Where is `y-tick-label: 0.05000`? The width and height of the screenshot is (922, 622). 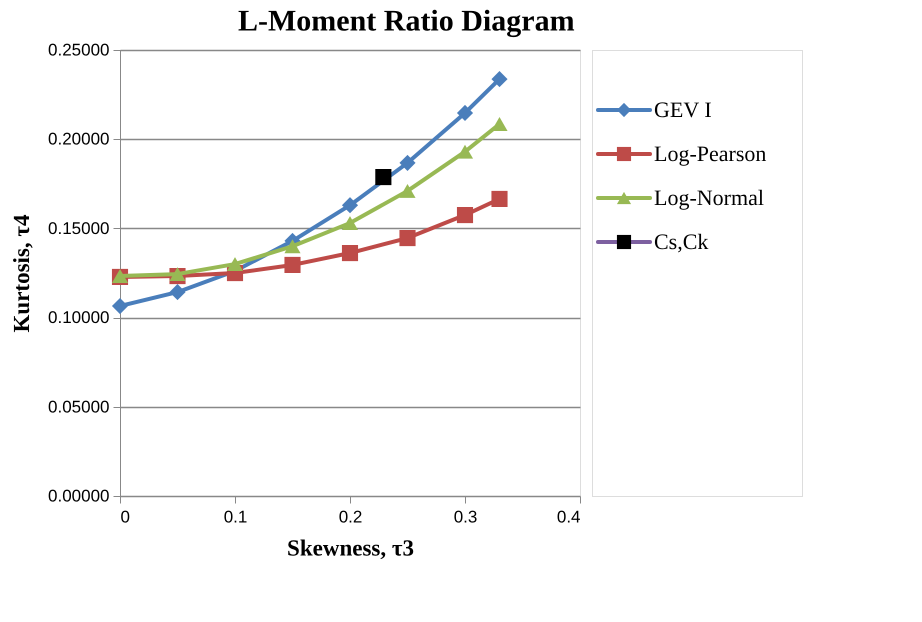
y-tick-label: 0.05000 is located at coordinates (79, 406).